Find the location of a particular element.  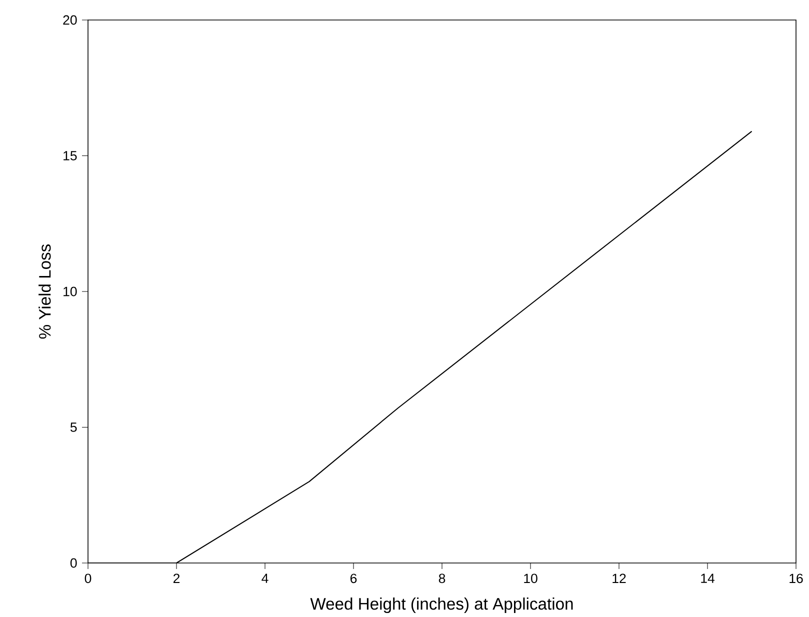

x-tick-label: 12 is located at coordinates (619, 578).